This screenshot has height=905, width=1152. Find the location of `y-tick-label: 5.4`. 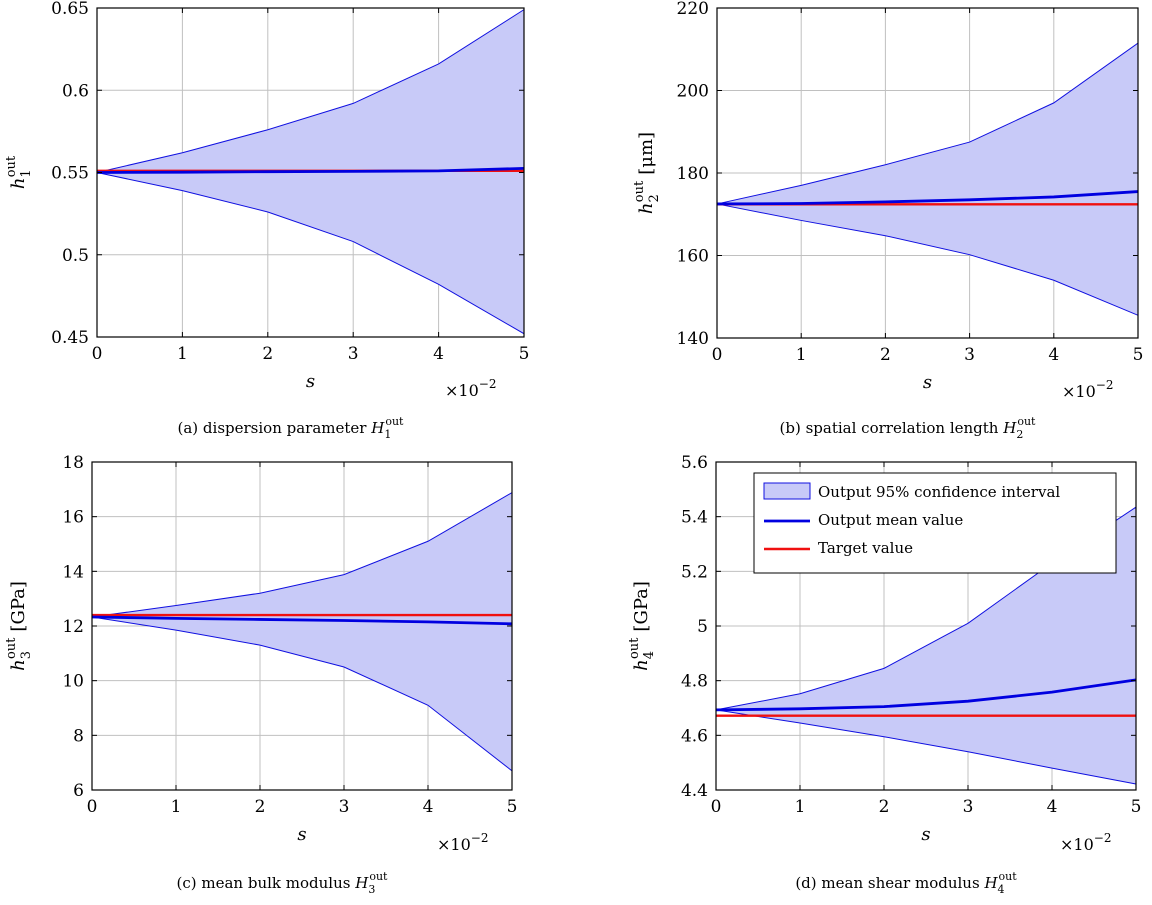

y-tick-label: 5.4 is located at coordinates (694, 518).